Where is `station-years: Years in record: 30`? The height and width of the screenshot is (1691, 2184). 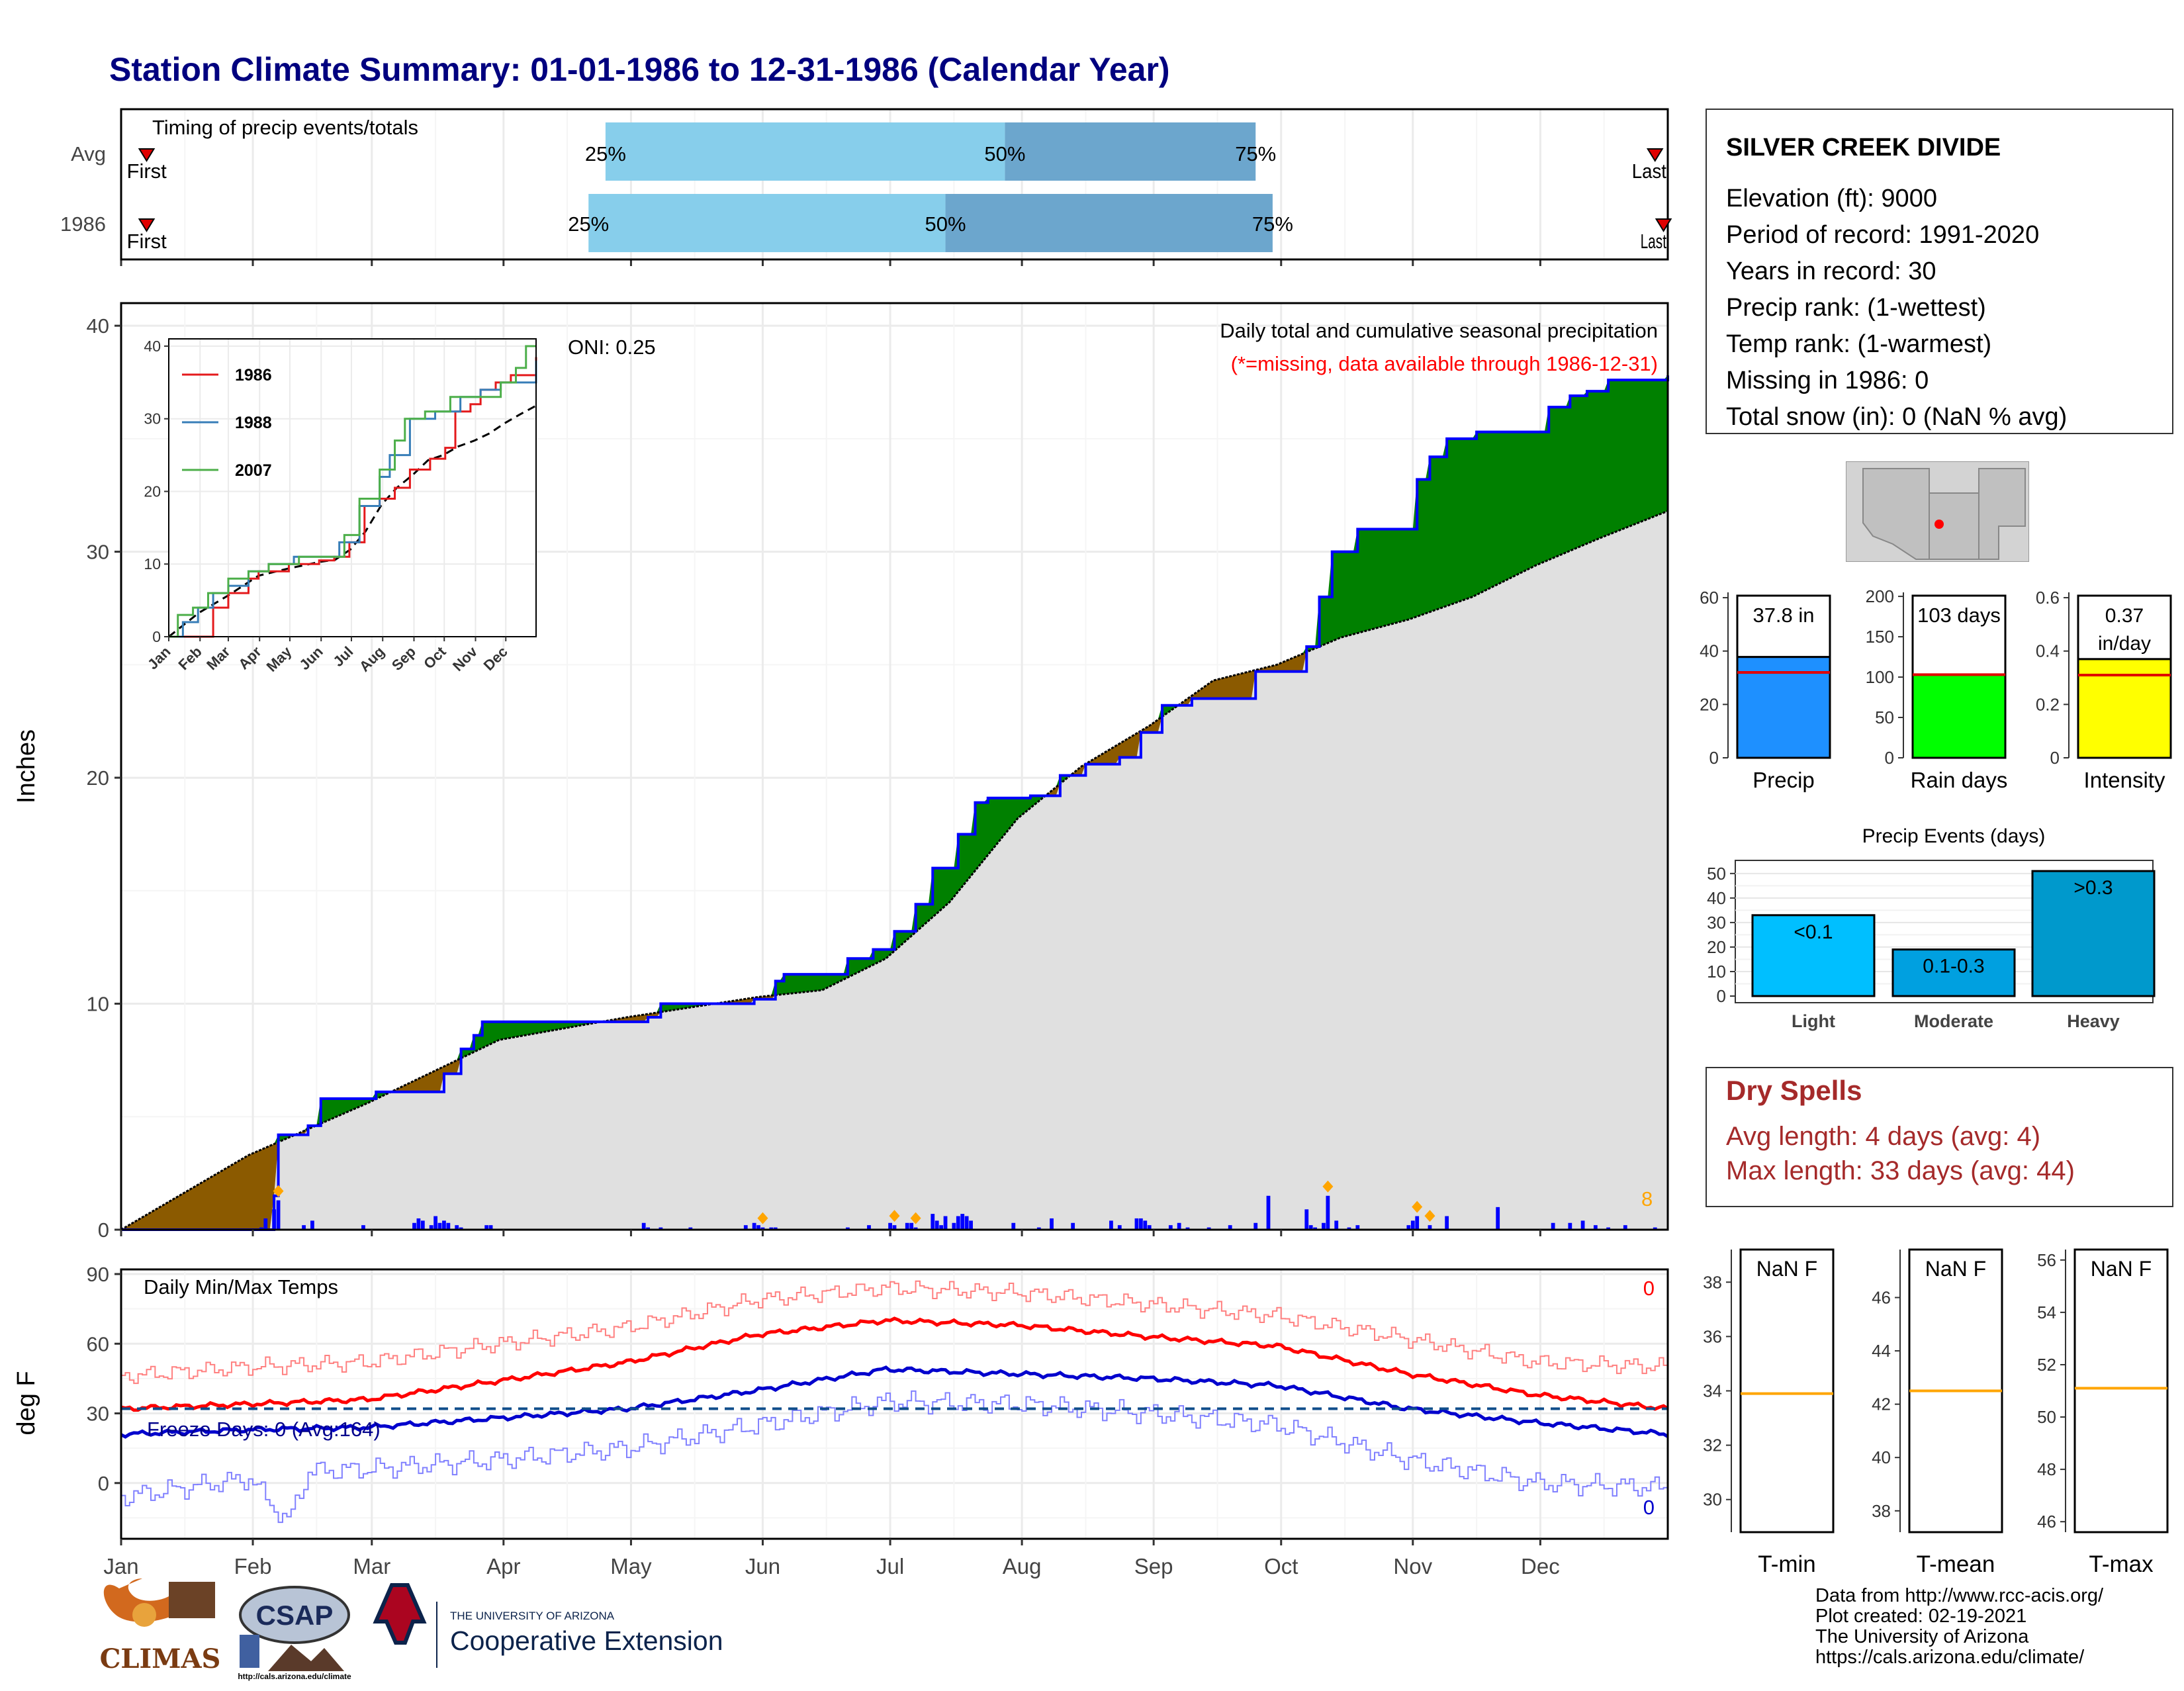 station-years: Years in record: 30 is located at coordinates (1831, 271).